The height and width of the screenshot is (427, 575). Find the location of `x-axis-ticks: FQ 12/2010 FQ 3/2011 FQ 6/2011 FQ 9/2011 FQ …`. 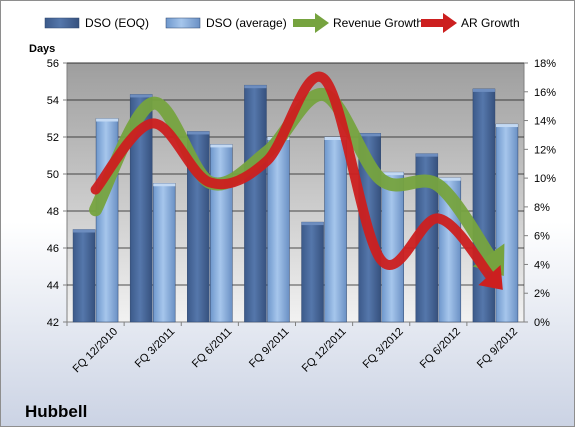

x-axis-ticks: FQ 12/2010 FQ 3/2011 FQ 6/2011 FQ 9/2011 FQ … is located at coordinates (293, 349).